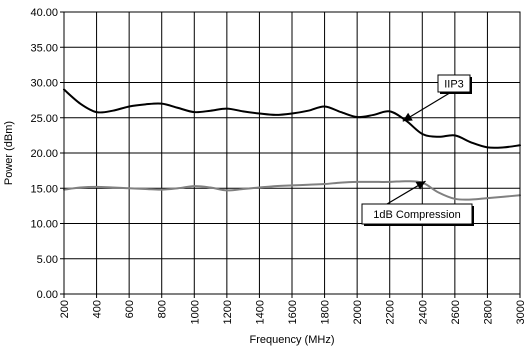  What do you see at coordinates (65, 309) in the screenshot?
I see `x-tick-label: 200` at bounding box center [65, 309].